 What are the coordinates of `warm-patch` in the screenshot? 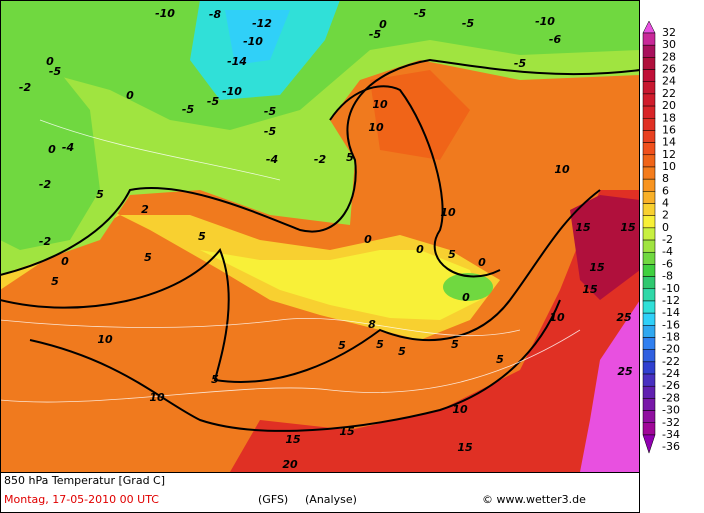 It's located at (420, 115).